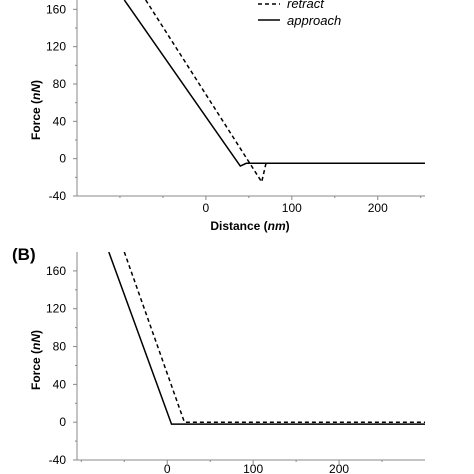 The width and height of the screenshot is (474, 474). Describe the element at coordinates (314, 20) in the screenshot. I see `legend-label-approach: approach` at that location.